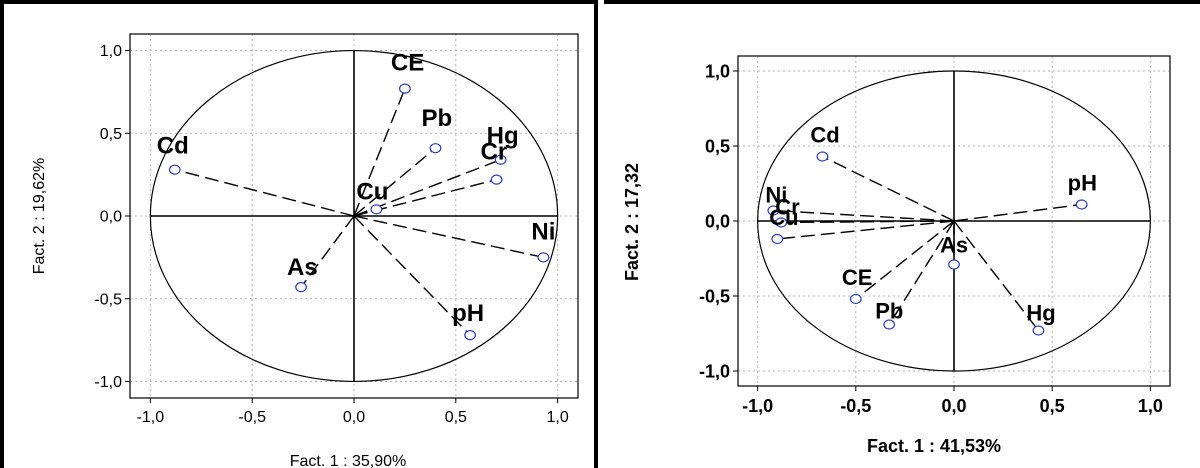  What do you see at coordinates (868, 222) in the screenshot?
I see `loading-vector-cr` at bounding box center [868, 222].